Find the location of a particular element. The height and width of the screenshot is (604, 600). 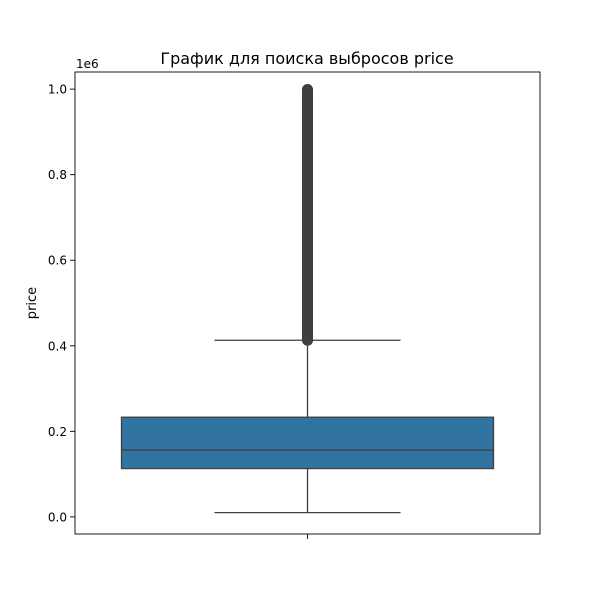

y-tick-label: 1.0 is located at coordinates (57, 90).